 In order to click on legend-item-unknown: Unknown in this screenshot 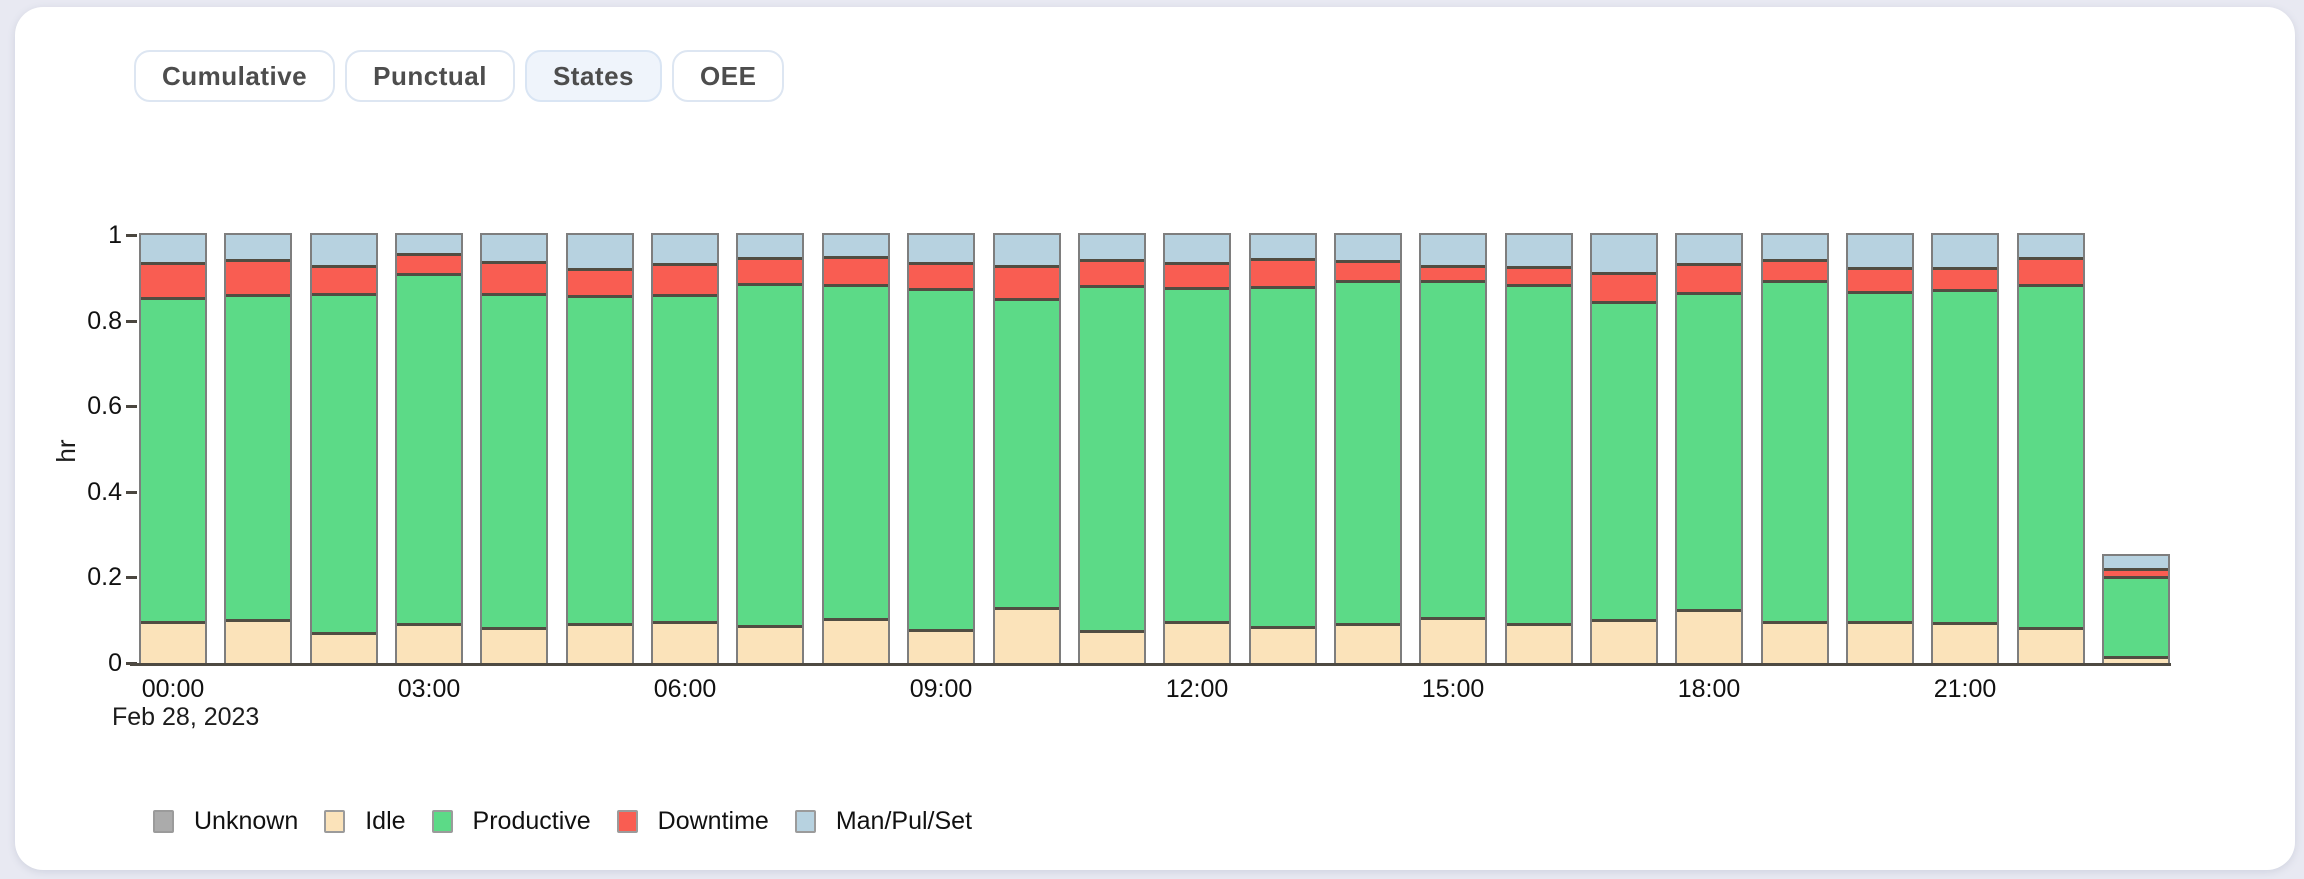, I will do `click(225, 821)`.